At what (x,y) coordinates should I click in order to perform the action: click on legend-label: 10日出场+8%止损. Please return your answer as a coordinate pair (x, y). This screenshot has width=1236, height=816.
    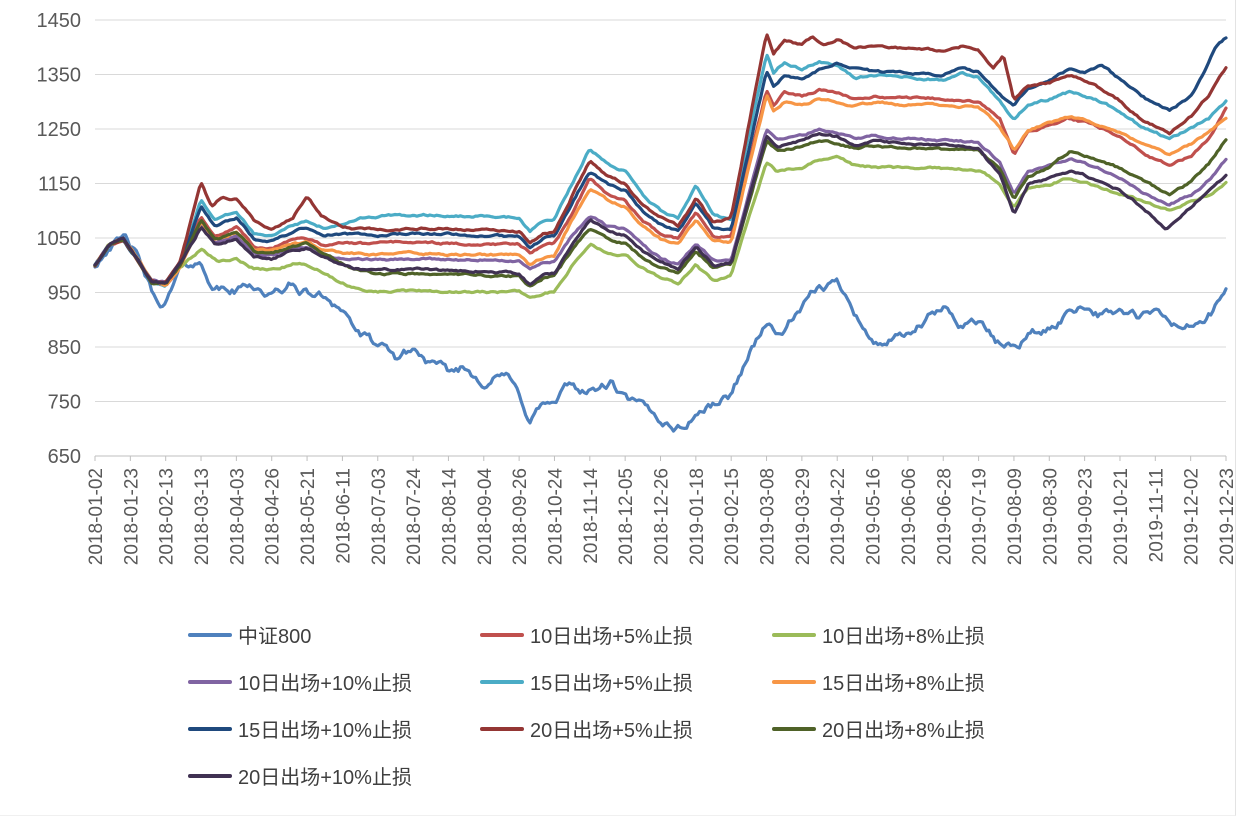
    Looking at the image, I should click on (903, 637).